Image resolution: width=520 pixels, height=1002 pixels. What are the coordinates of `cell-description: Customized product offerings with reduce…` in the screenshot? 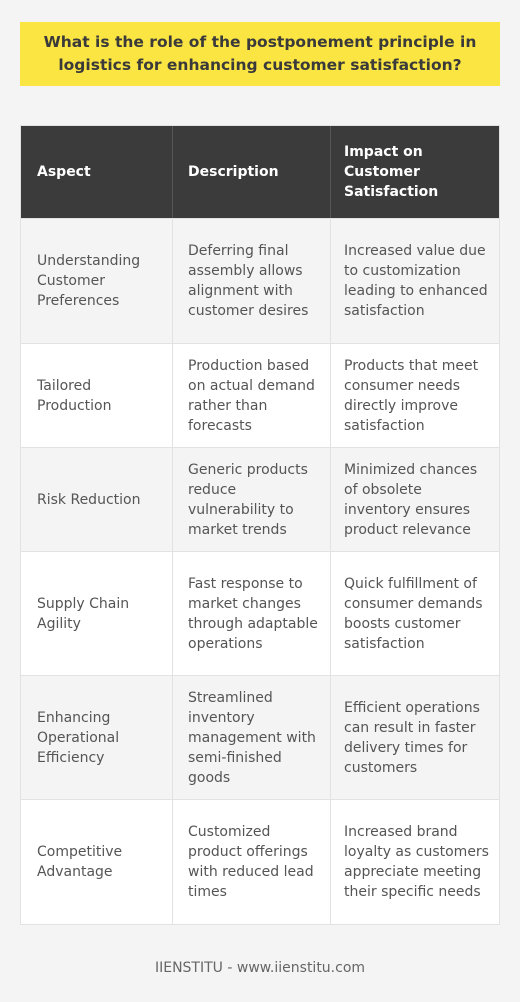 It's located at (251, 862).